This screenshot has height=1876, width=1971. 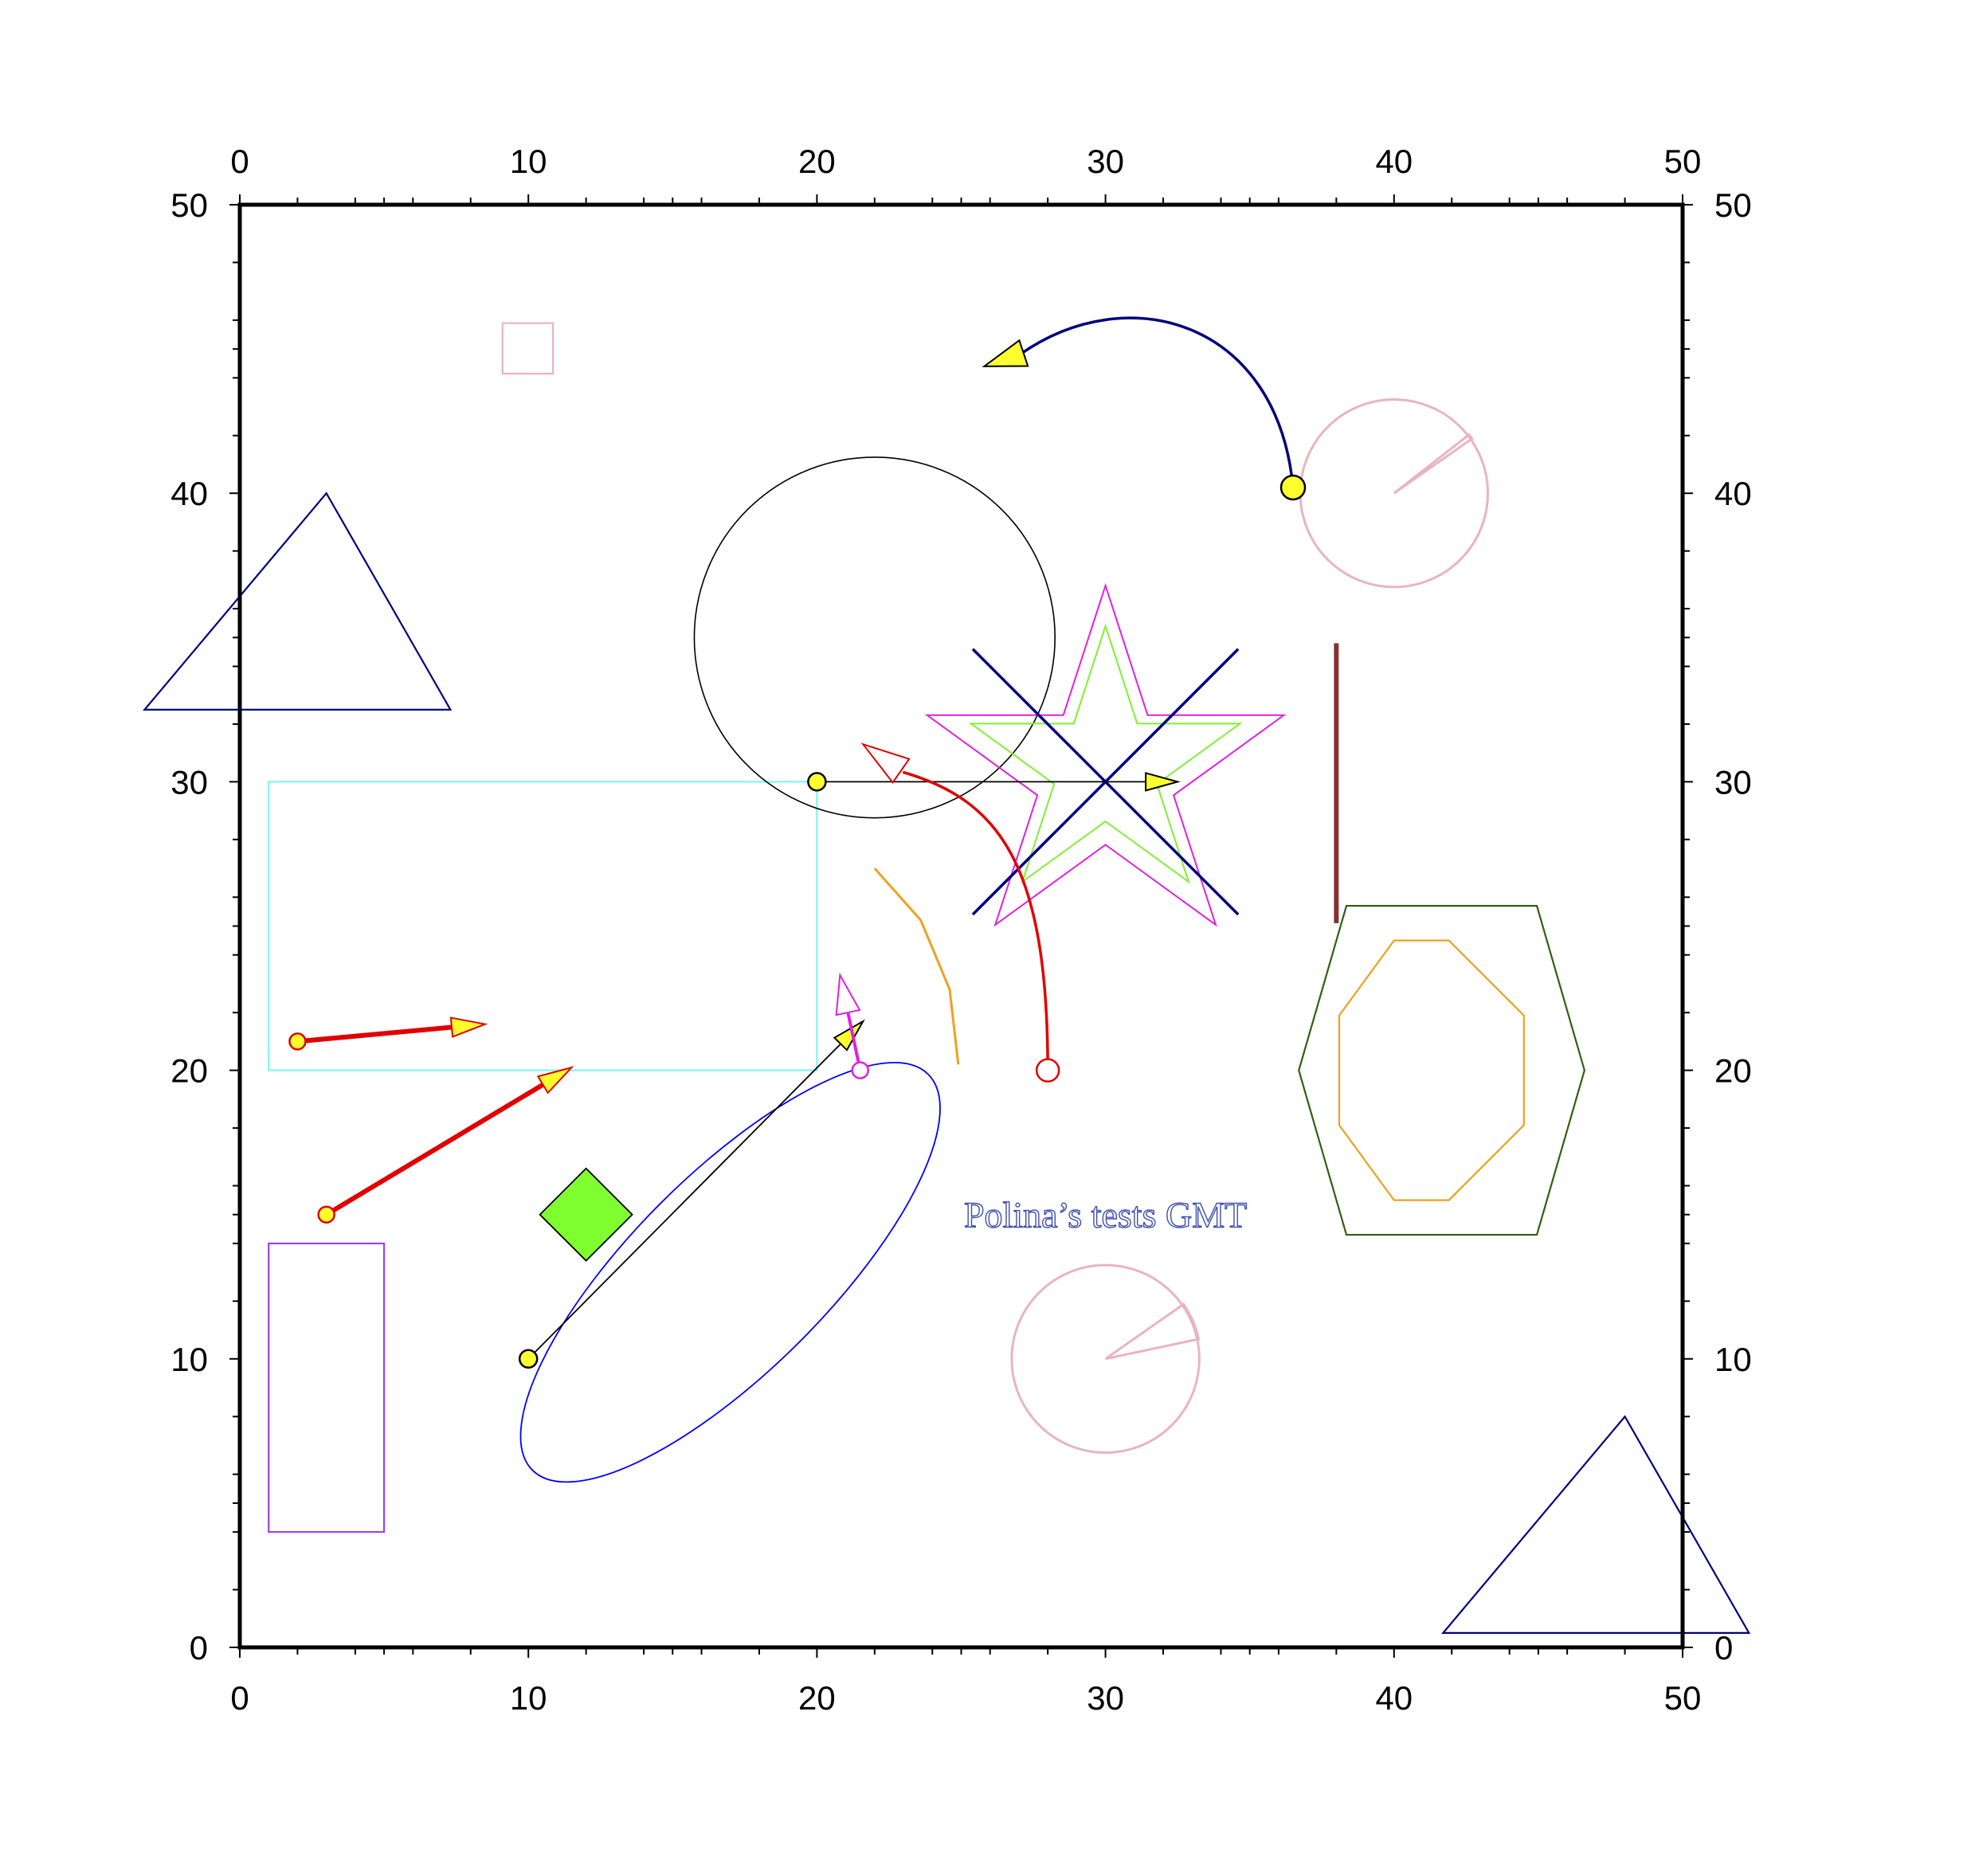 What do you see at coordinates (189, 1071) in the screenshot?
I see `y-tick-label-left: 20` at bounding box center [189, 1071].